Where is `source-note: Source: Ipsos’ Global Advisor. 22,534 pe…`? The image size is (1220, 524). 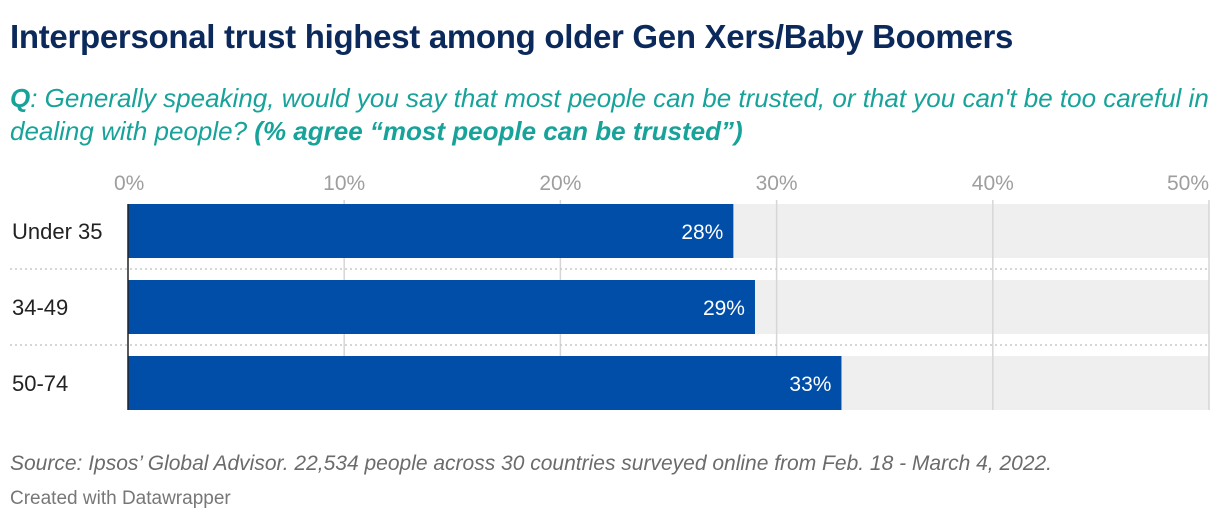
source-note: Source: Ipsos’ Global Advisor. 22,534 pe… is located at coordinates (531, 463).